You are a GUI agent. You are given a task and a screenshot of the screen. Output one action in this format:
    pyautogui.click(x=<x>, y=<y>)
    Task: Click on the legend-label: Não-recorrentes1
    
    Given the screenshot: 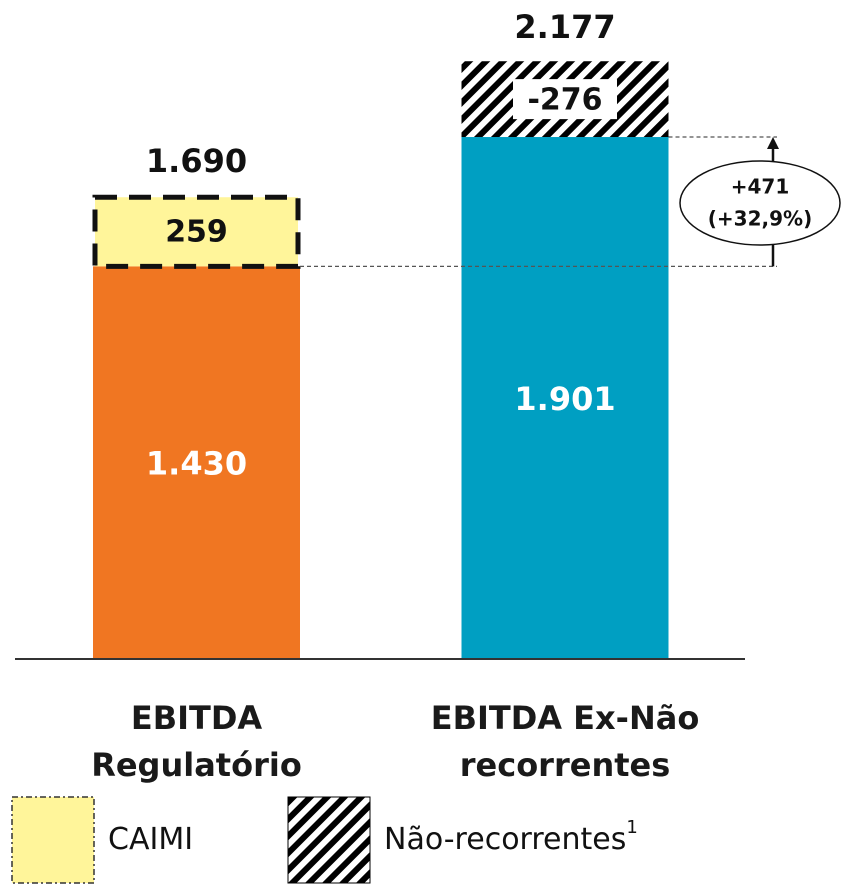 What is the action you would take?
    pyautogui.click(x=511, y=837)
    